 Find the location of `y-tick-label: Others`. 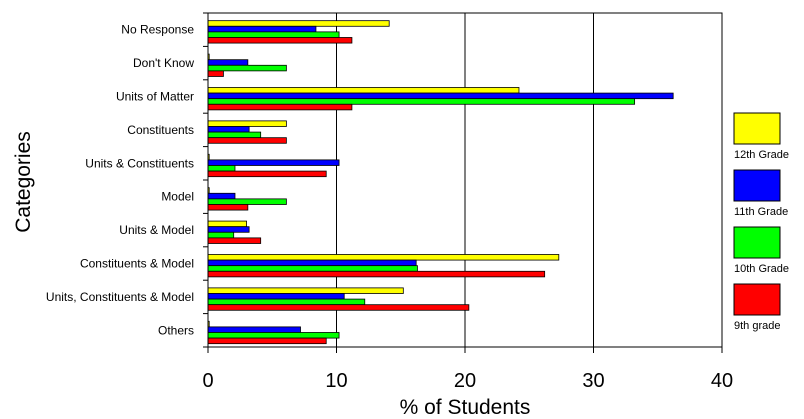

y-tick-label: Others is located at coordinates (176, 330).